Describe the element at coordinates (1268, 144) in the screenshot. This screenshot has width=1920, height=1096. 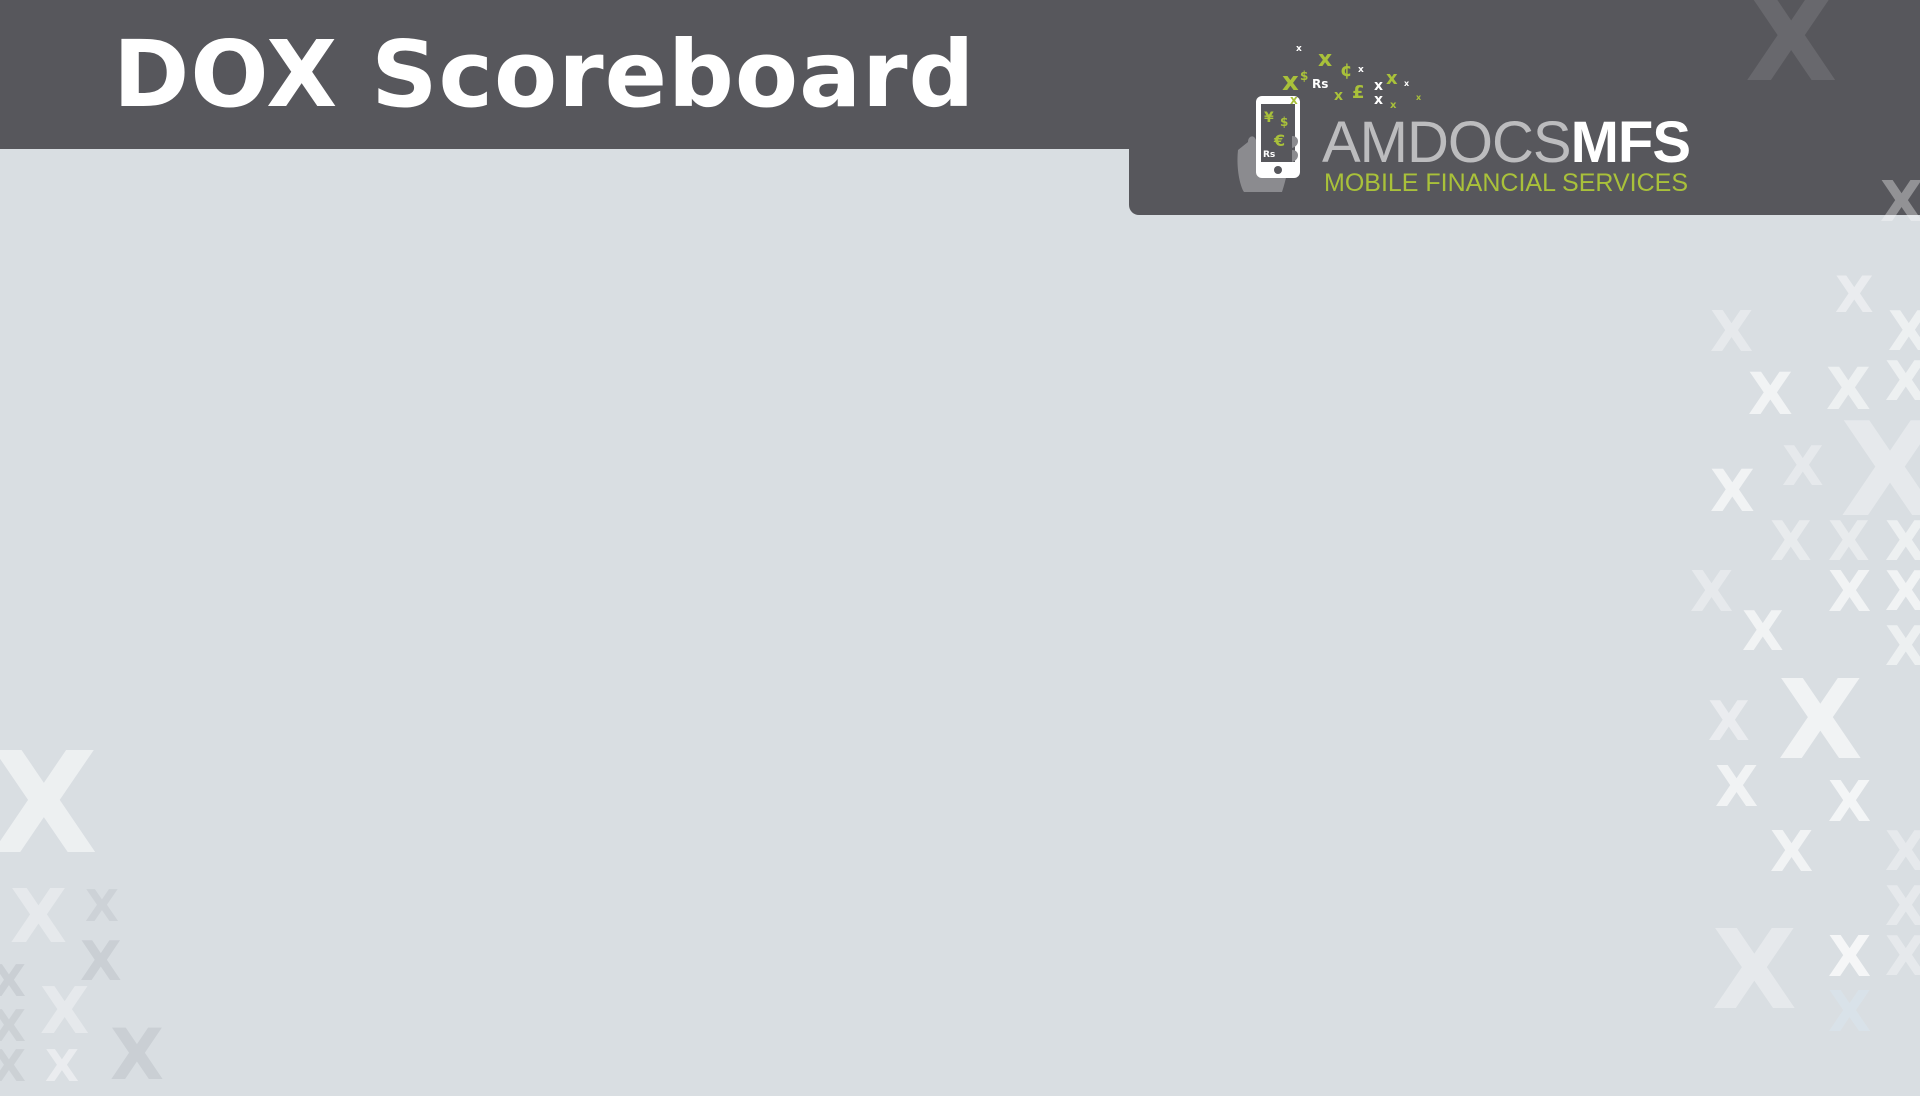
I see `phone-in-hand-with-currency-icon: ¥ $ € Rs` at that location.